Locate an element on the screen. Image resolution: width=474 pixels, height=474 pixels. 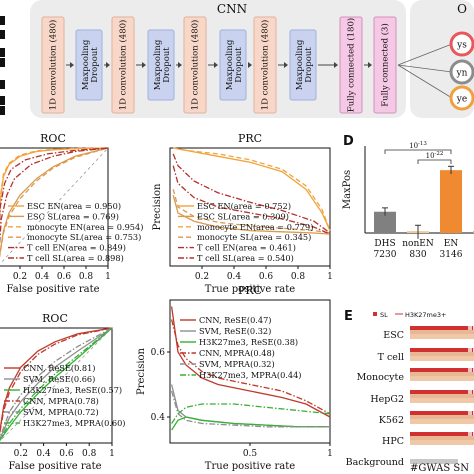
legend-label: CNN, ReSE(0.47) is located at coordinates (235, 320).